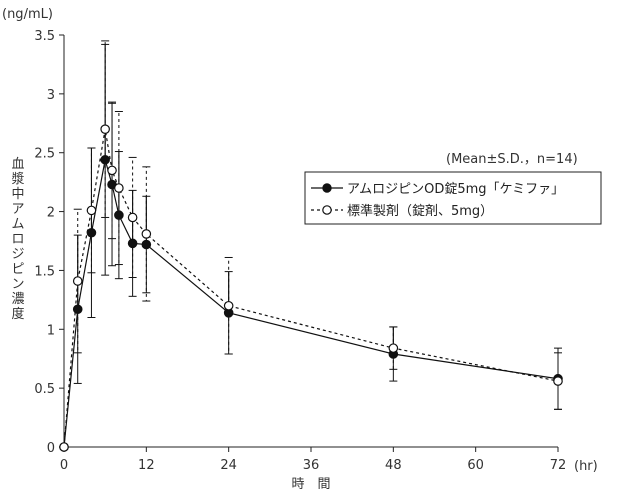 This screenshot has width=621, height=495. Describe the element at coordinates (51, 213) in the screenshot. I see `y-tick-label: 2` at that location.